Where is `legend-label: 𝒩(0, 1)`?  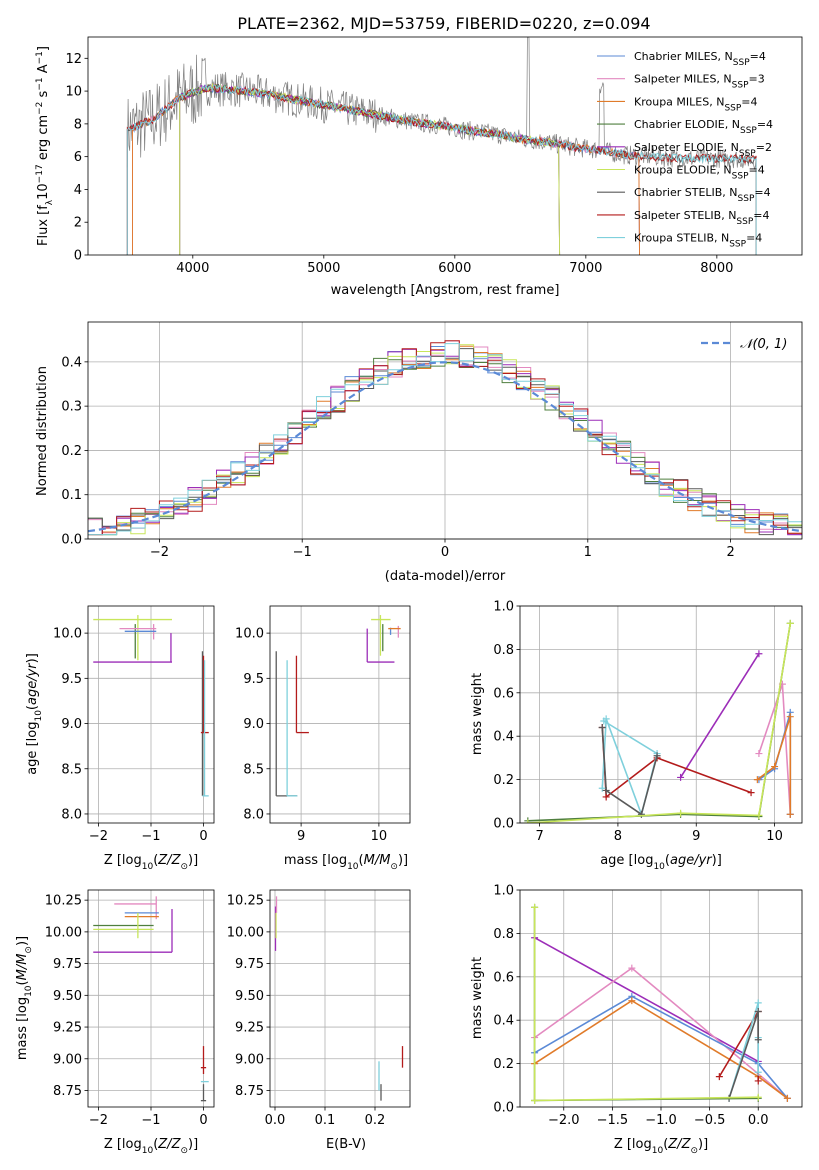
legend-label: 𝒩(0, 1) is located at coordinates (763, 344).